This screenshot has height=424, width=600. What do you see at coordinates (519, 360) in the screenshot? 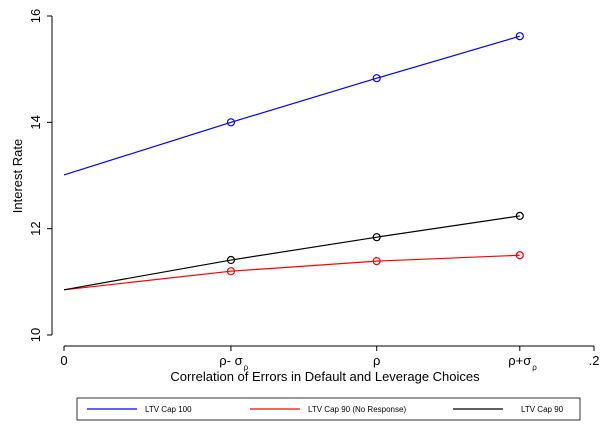
I see `x-tick-label: ρ+σ` at bounding box center [519, 360].